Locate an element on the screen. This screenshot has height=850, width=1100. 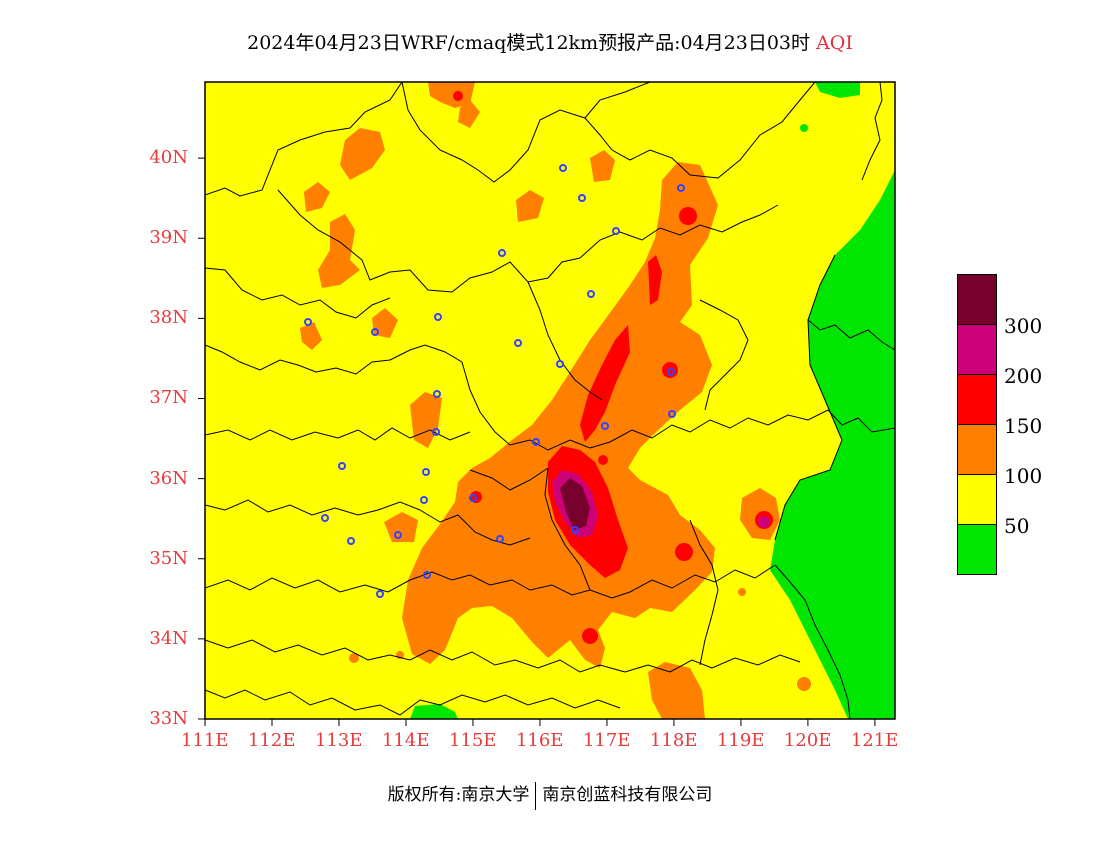
copyright-footer: 版权所有:南京大学 南京创蓝科技有限公司 is located at coordinates (550, 795).